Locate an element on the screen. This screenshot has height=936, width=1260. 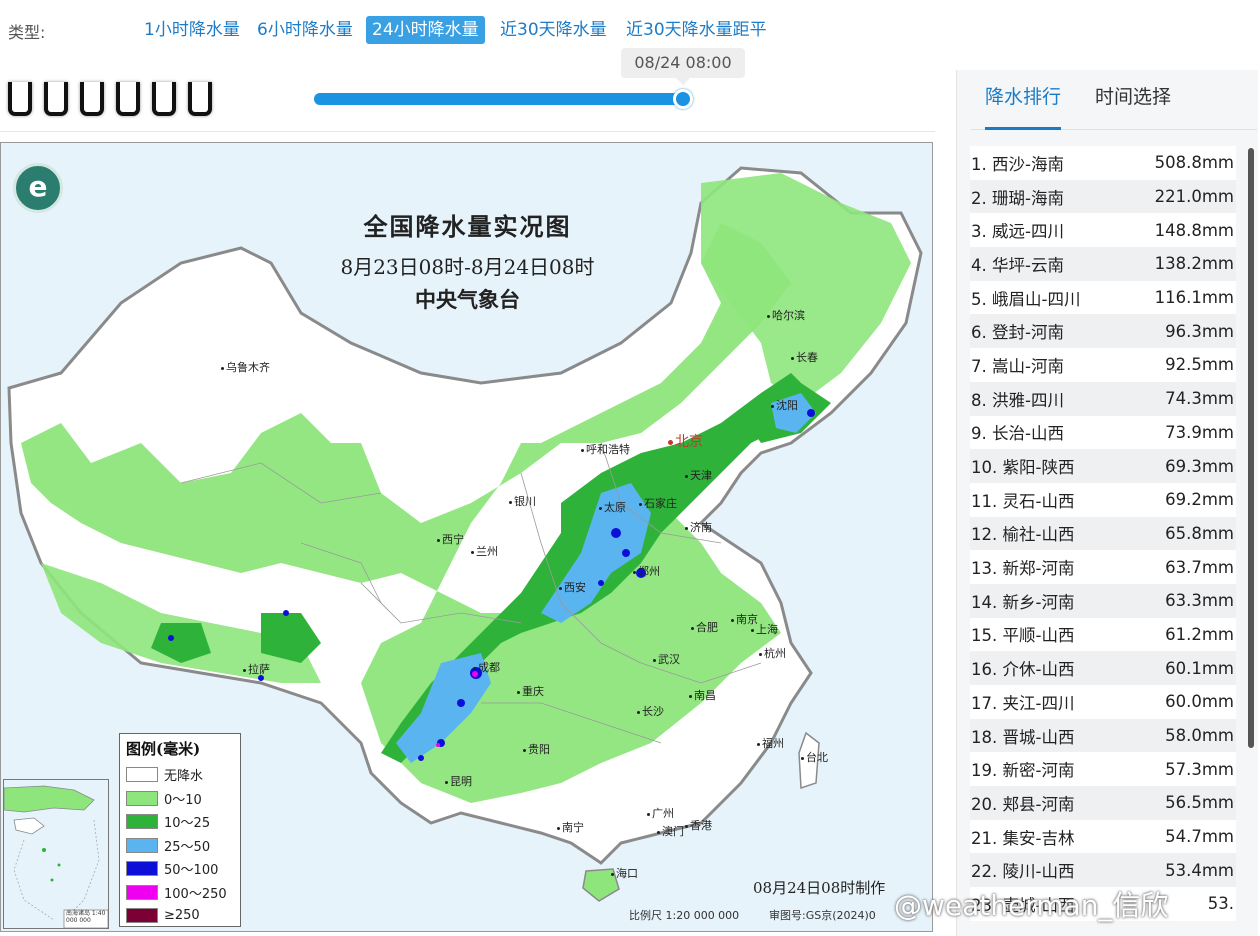
ranking-row: 13. 新郑-河南 63.7mm is located at coordinates (1103, 567).